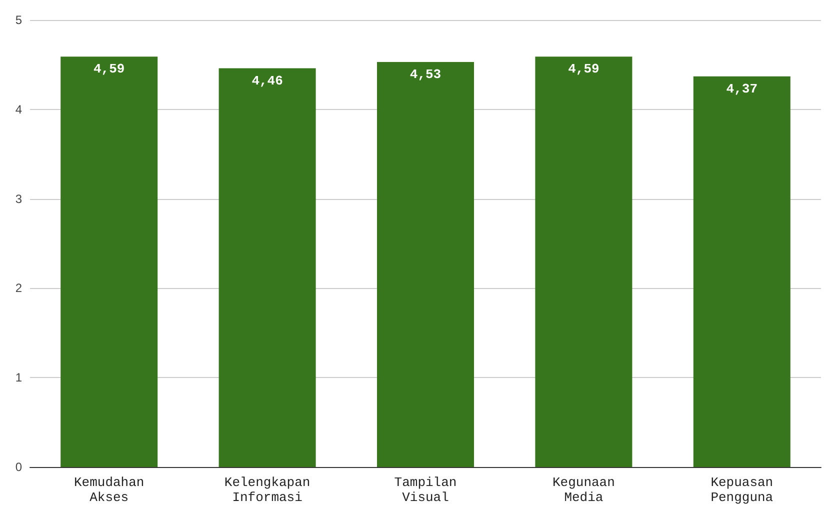  Describe the element at coordinates (742, 490) in the screenshot. I see `x-tick-label: Kepuasan Pengguna` at that location.